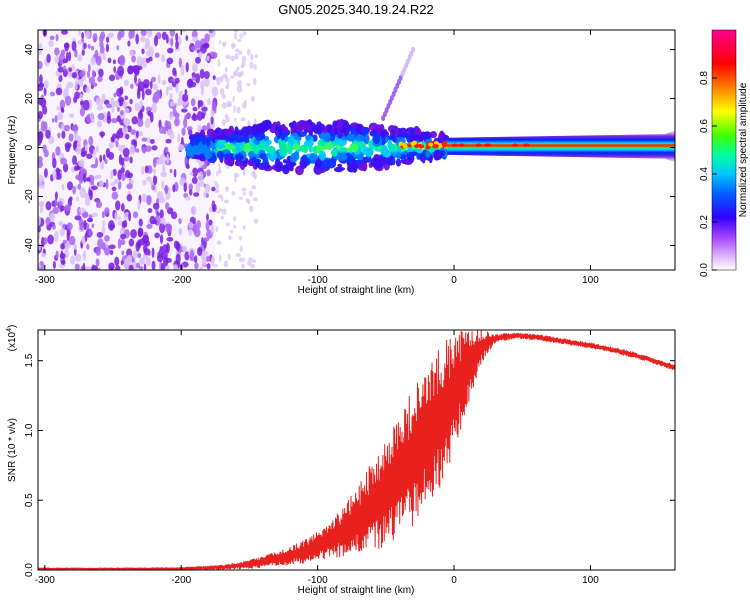 The image size is (750, 600). I want to click on x-tick-label: -300, so click(45, 280).